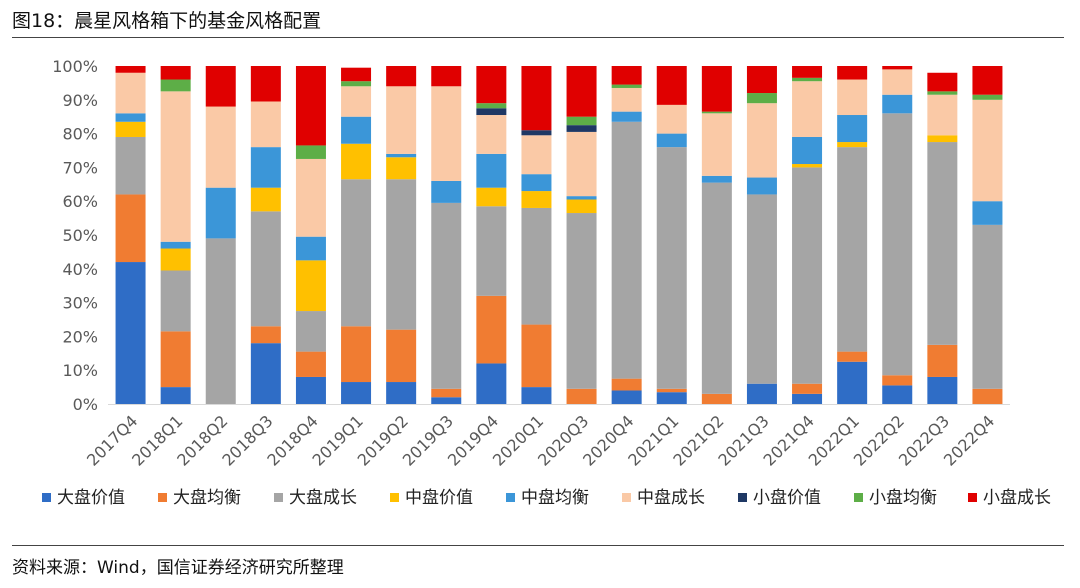 This screenshot has width=1080, height=588. Describe the element at coordinates (91, 498) in the screenshot. I see `legend-label: 大盘价值` at that location.